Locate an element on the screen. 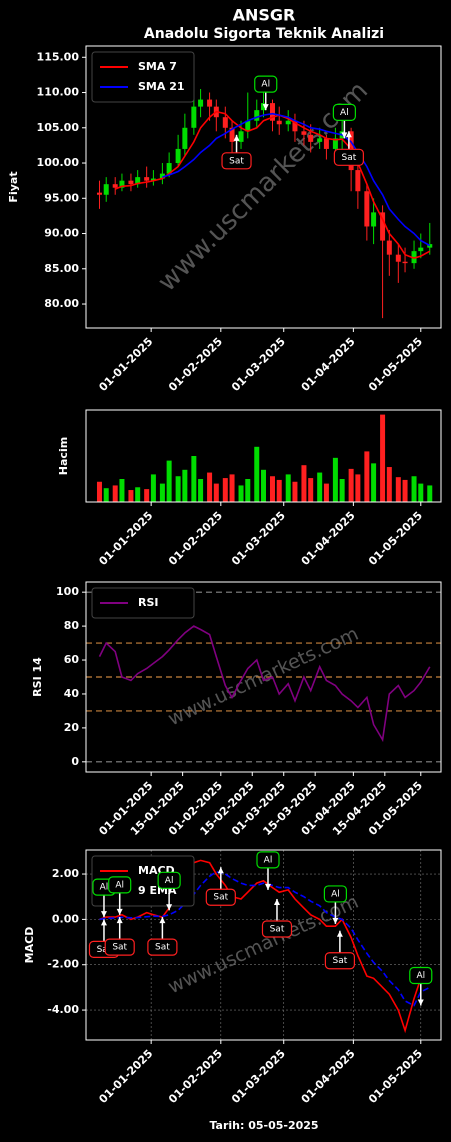 This screenshot has width=451, height=1142. y-tick-label: -2.00 is located at coordinates (63, 964).